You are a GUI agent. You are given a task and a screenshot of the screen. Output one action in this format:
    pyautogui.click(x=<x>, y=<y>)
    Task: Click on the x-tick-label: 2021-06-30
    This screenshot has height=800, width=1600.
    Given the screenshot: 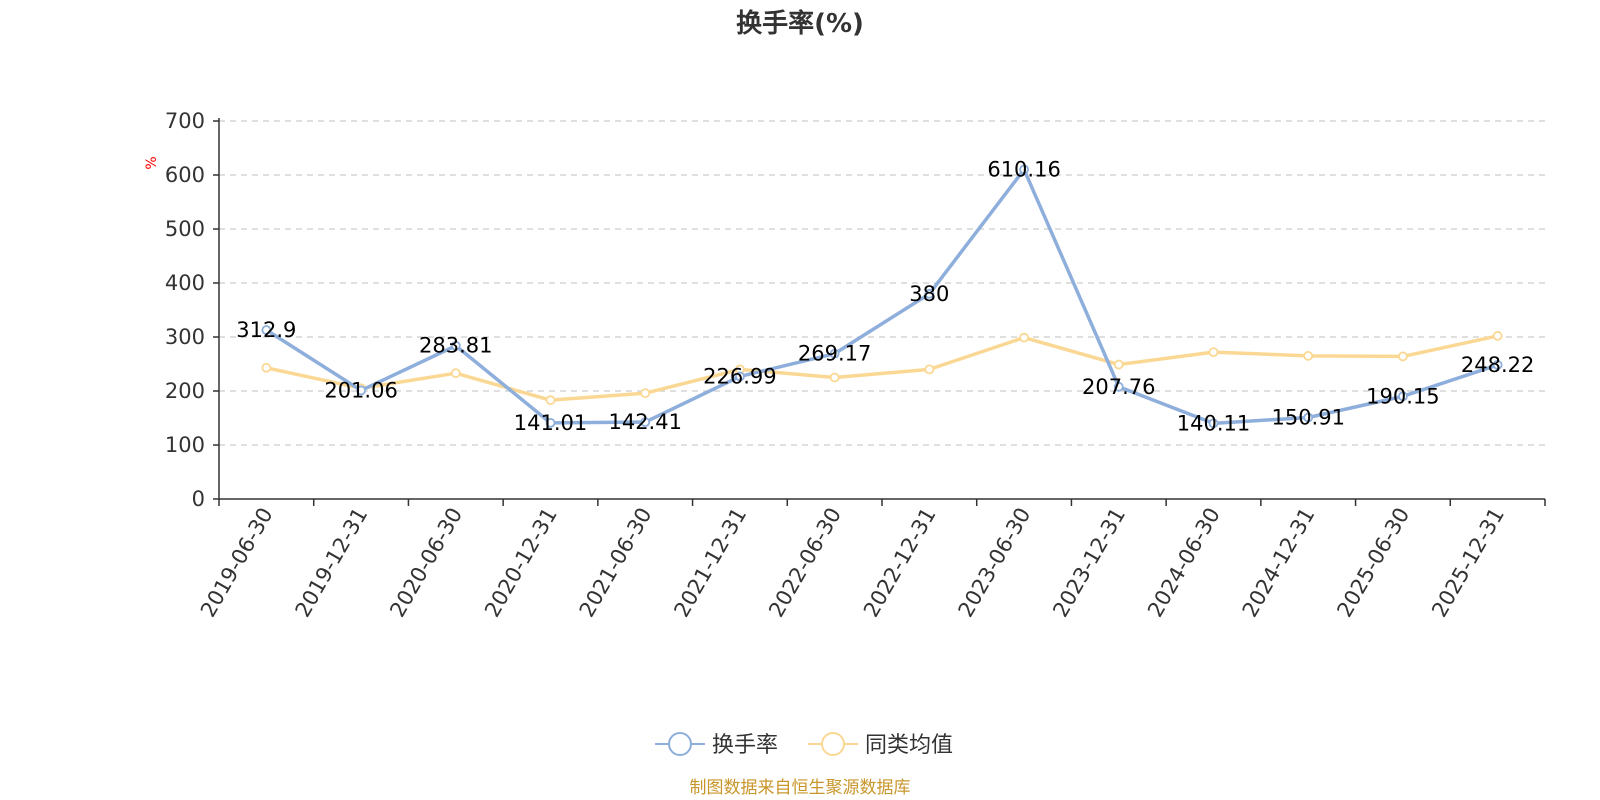 What is the action you would take?
    pyautogui.click(x=616, y=563)
    